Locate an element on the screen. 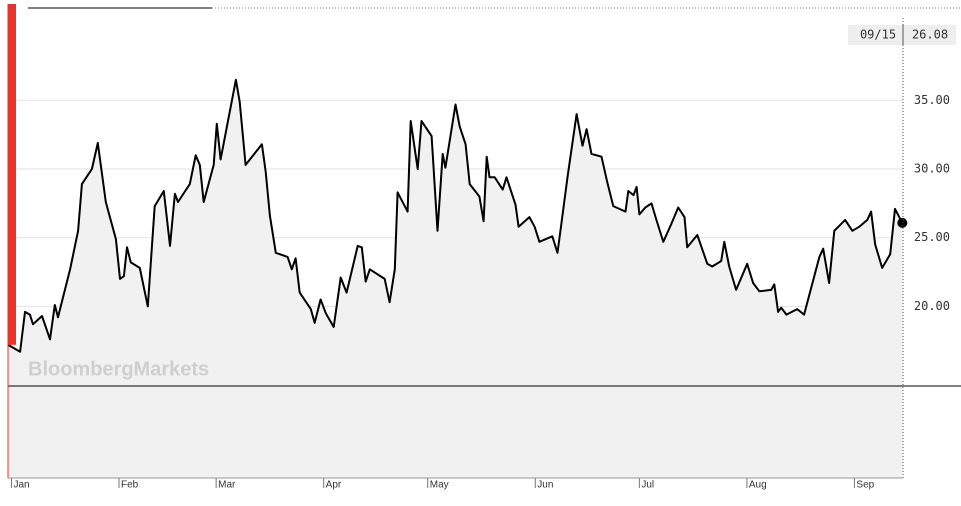 This screenshot has width=961, height=506. x-tick-label: Mar is located at coordinates (227, 485).